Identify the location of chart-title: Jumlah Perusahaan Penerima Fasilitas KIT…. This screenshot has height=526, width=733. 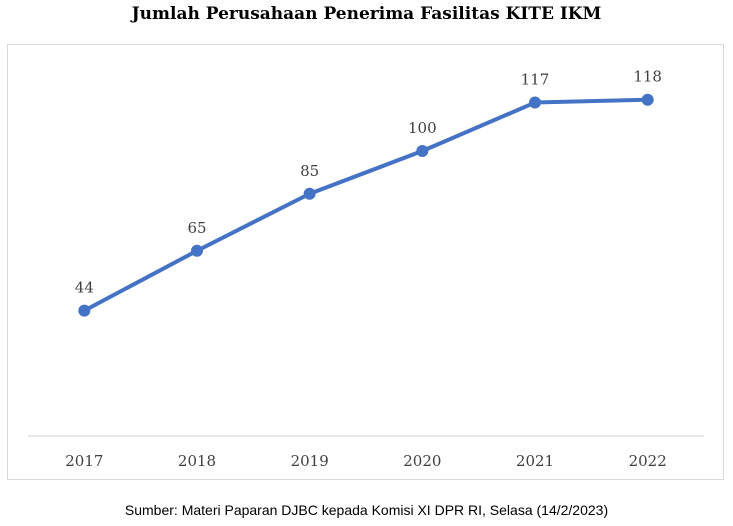
(366, 14).